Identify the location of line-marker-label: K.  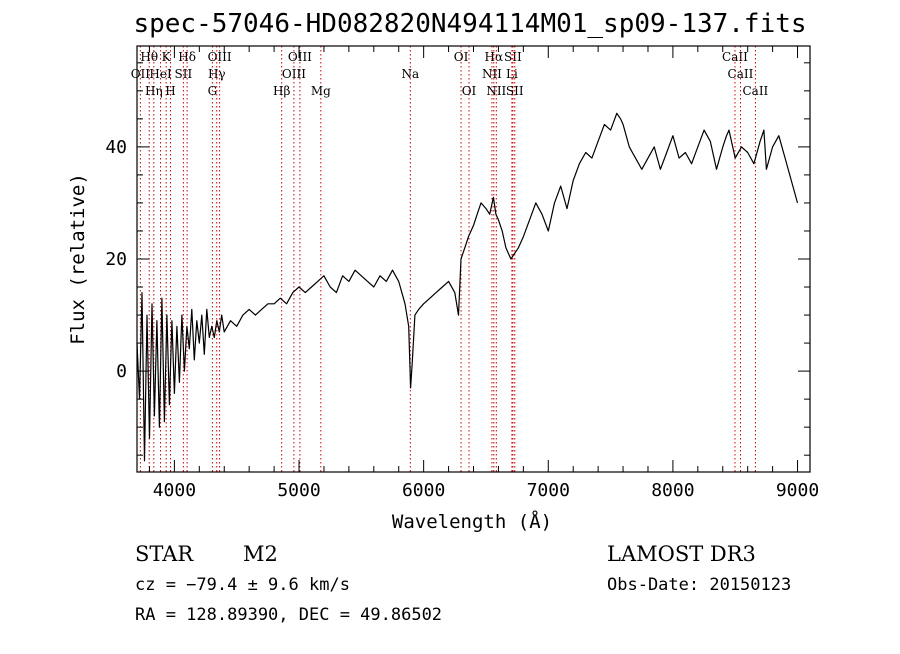
(167, 57).